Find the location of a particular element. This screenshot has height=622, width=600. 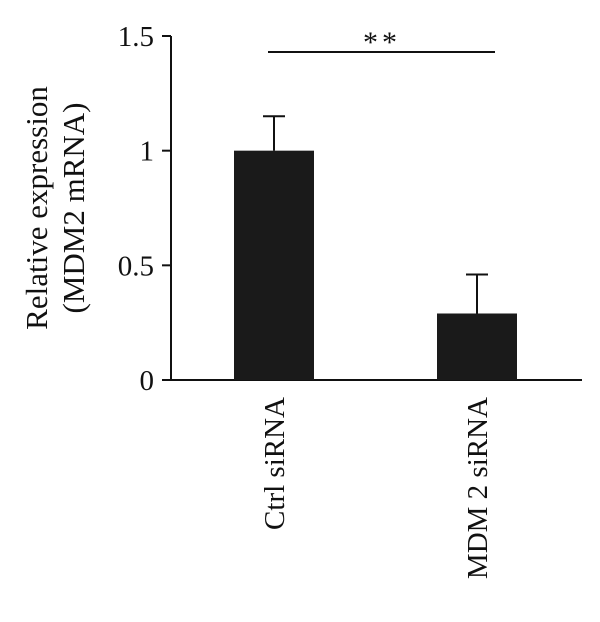

x-axis-tick-labels: Ctrl siRNA MDM 2 siRNA is located at coordinates (376, 488).